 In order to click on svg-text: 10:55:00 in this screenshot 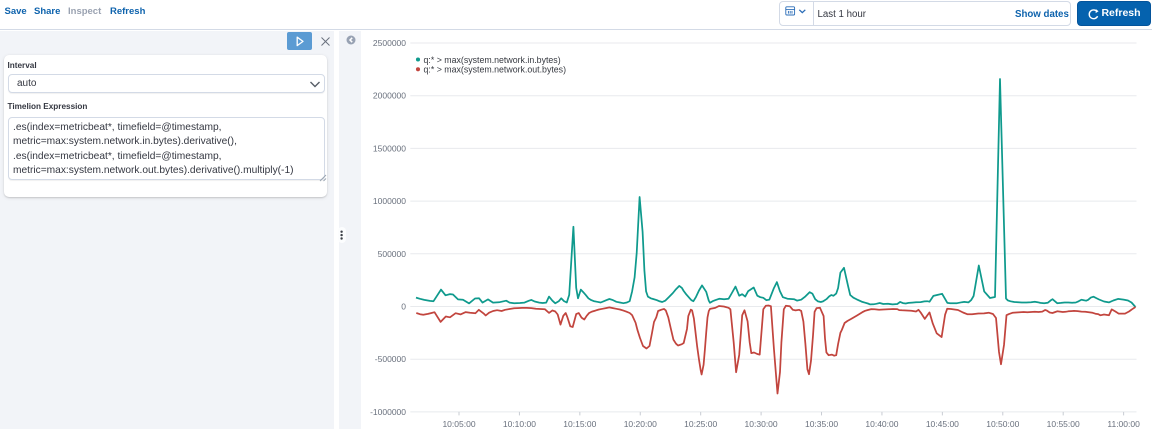, I will do `click(1063, 424)`.